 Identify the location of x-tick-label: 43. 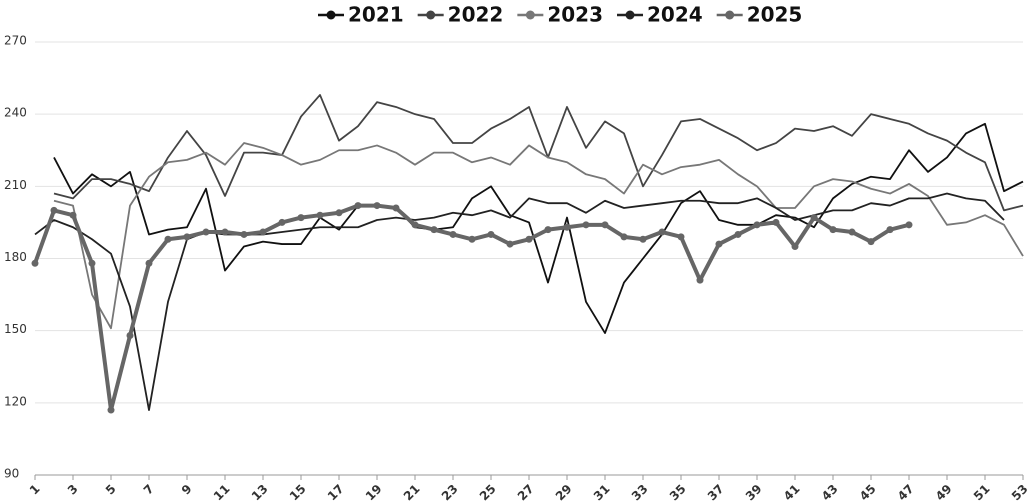
(830, 493).